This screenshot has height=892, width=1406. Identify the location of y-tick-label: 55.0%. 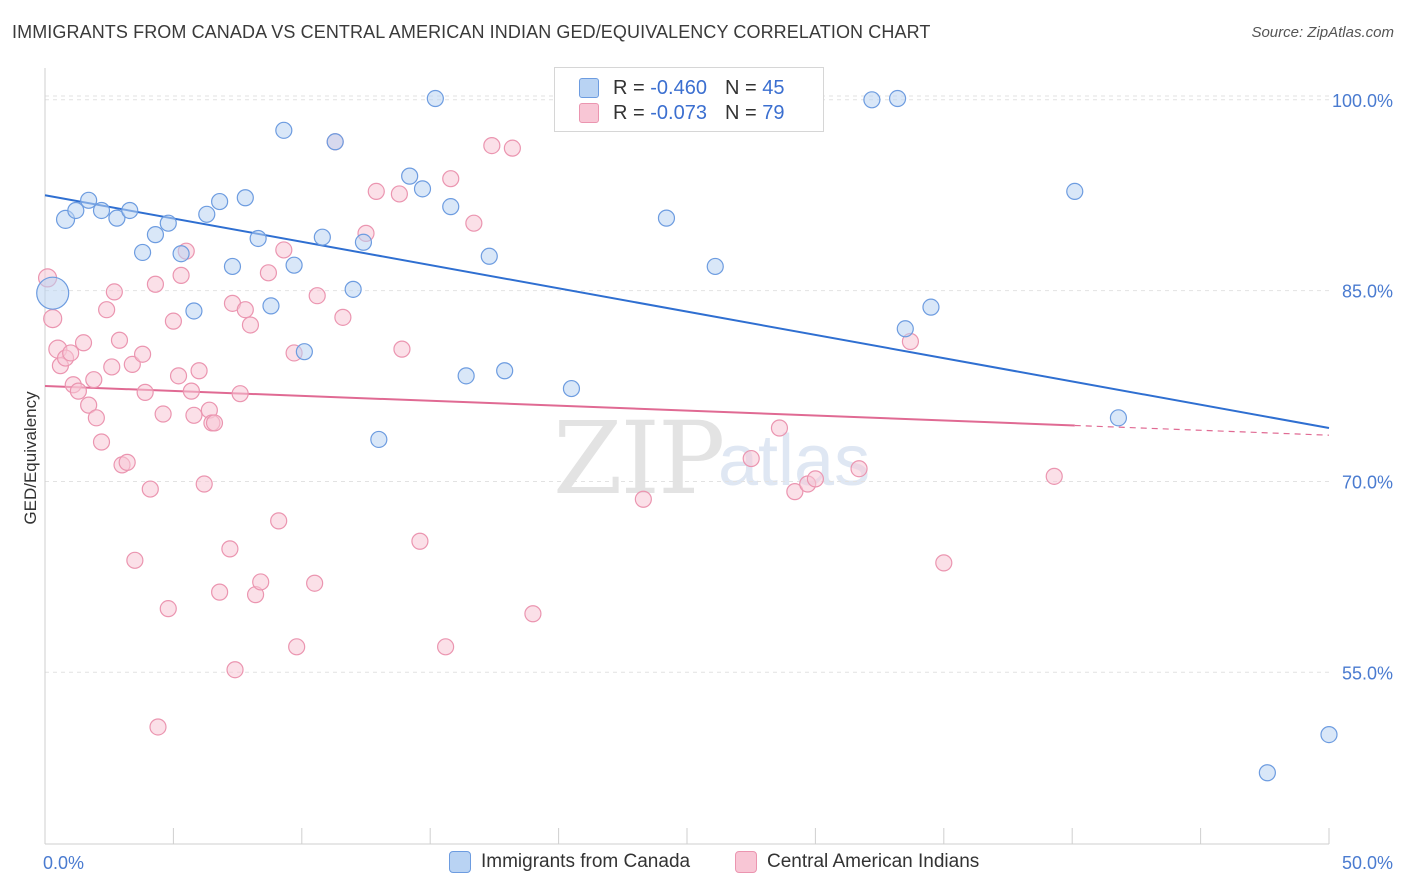
(1367, 673).